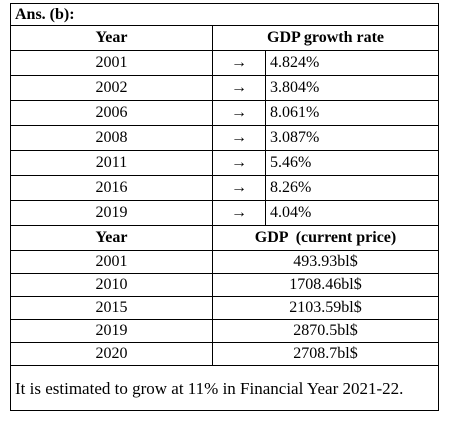  Describe the element at coordinates (111, 138) in the screenshot. I see `year-cell: 2008` at that location.